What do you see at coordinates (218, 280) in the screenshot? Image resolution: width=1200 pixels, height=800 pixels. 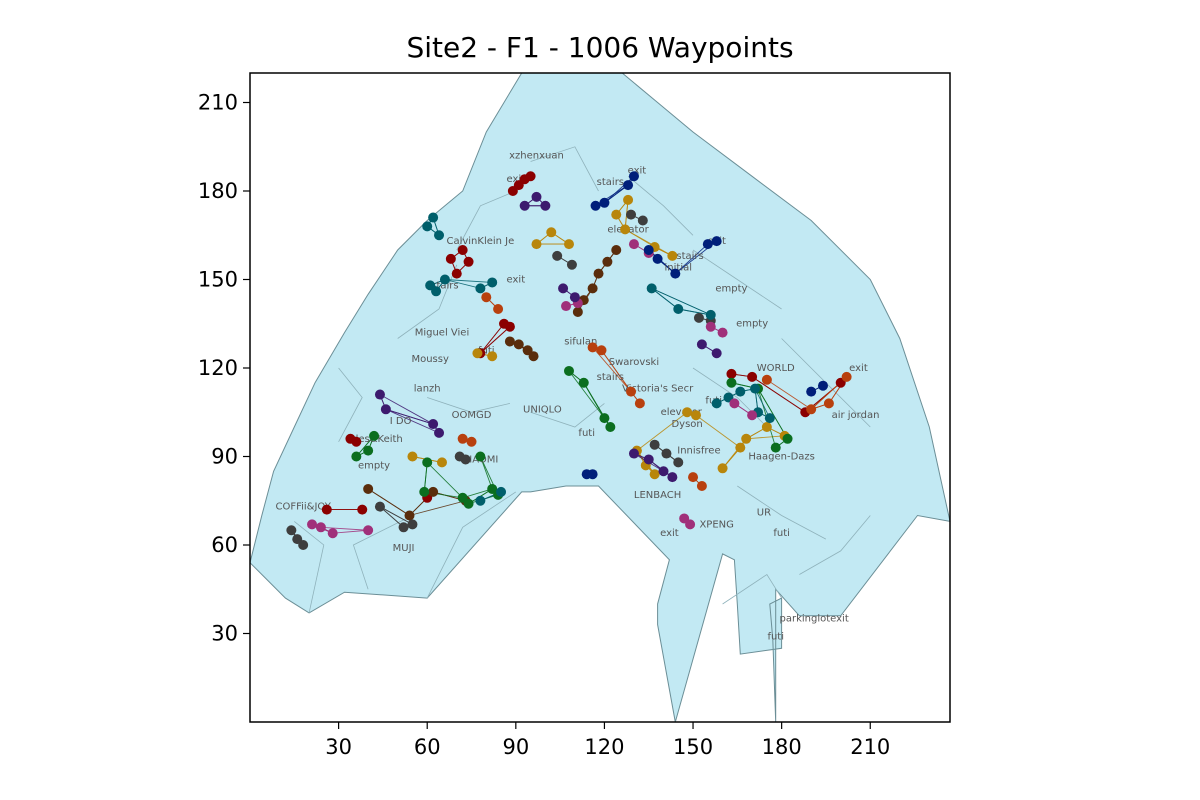 I see `y-tick-label: 150` at bounding box center [218, 280].